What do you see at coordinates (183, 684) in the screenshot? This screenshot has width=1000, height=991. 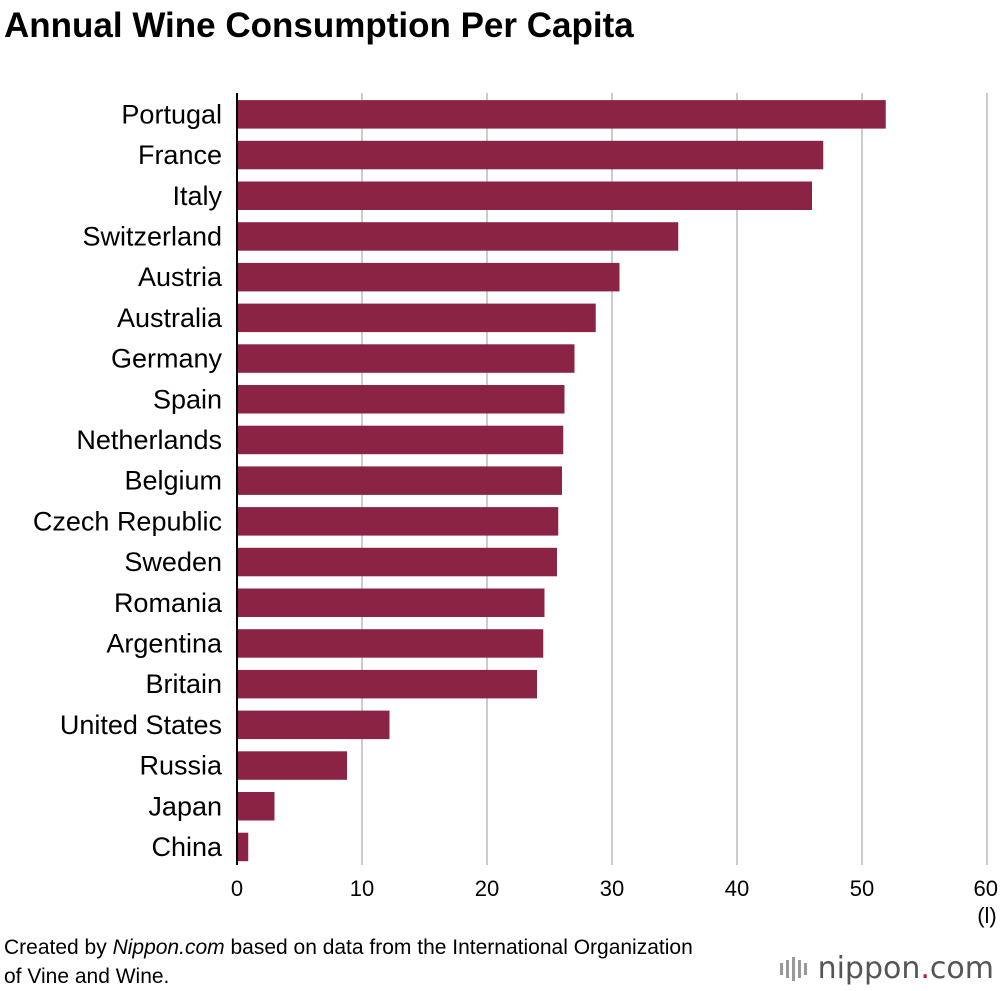 I see `category-label: Britain` at bounding box center [183, 684].